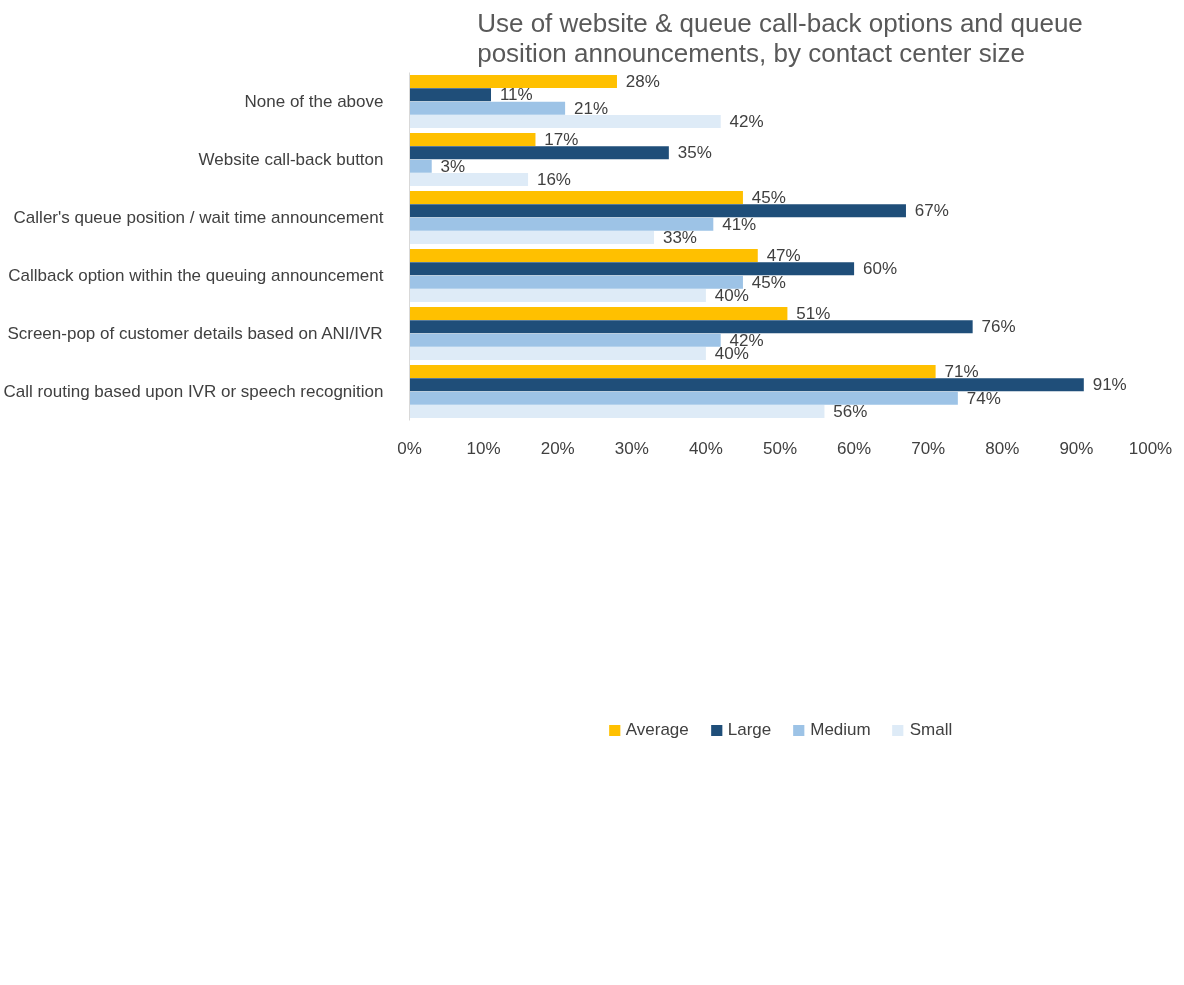 This screenshot has width=1184, height=985. I want to click on data-label: 47%, so click(783, 255).